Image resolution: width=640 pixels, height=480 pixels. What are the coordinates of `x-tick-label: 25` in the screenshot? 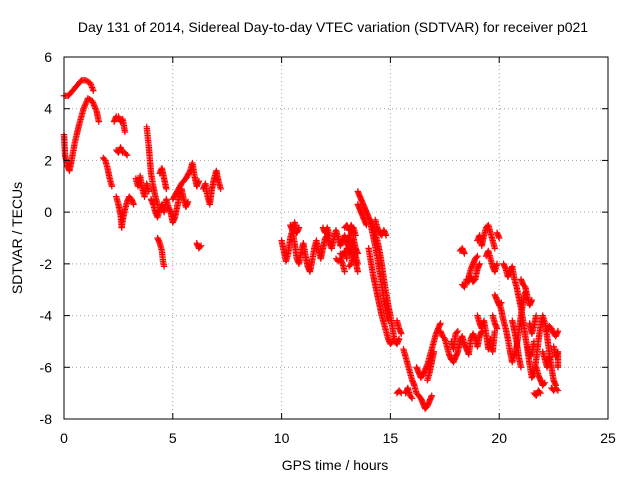 It's located at (608, 438).